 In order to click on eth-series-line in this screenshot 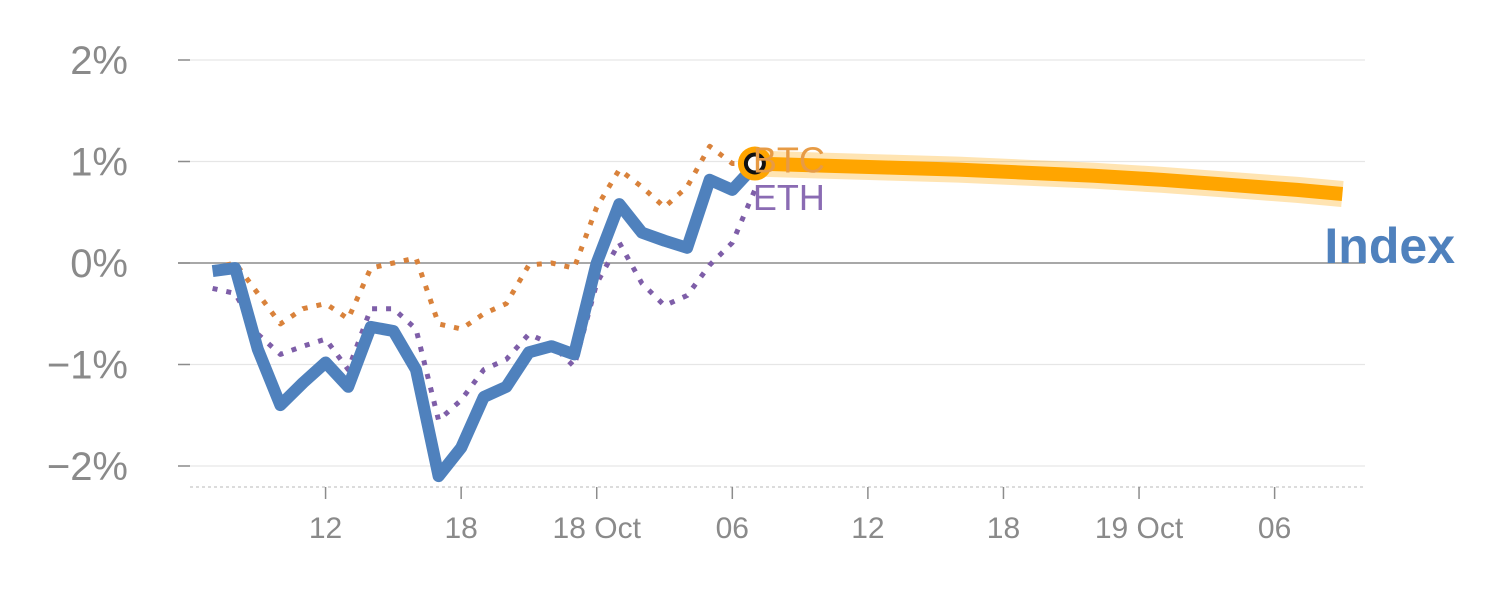, I will do `click(485, 305)`.